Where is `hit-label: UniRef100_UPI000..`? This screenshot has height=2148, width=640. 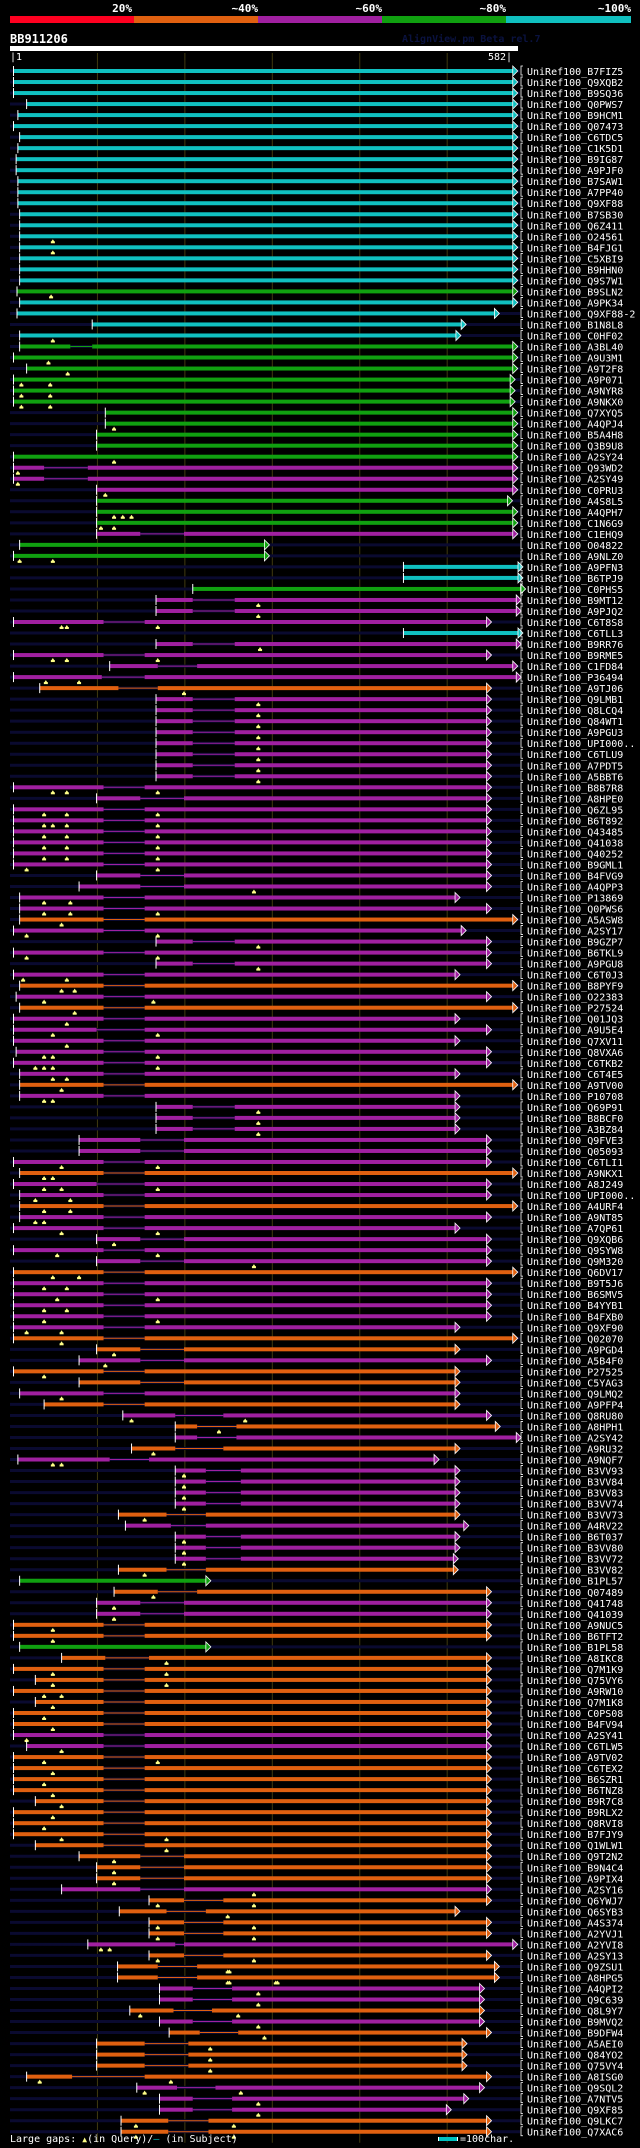
hit-label: UniRef100_UPI000.. is located at coordinates (581, 1196).